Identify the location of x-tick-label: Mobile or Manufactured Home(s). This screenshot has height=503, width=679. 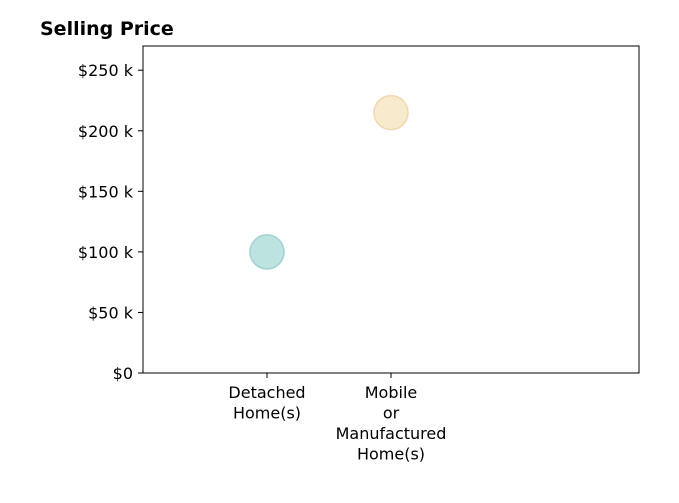
(391, 423).